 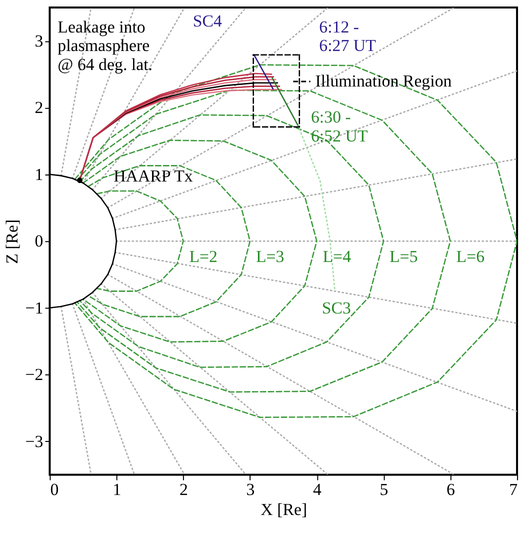 I want to click on x-tick-label: 1, so click(x=117, y=490).